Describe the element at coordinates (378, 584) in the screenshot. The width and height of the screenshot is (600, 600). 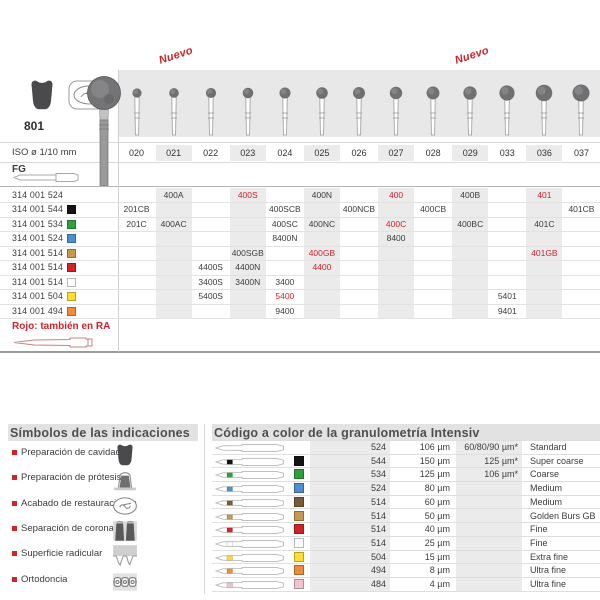
I see `grain-code: 484` at that location.